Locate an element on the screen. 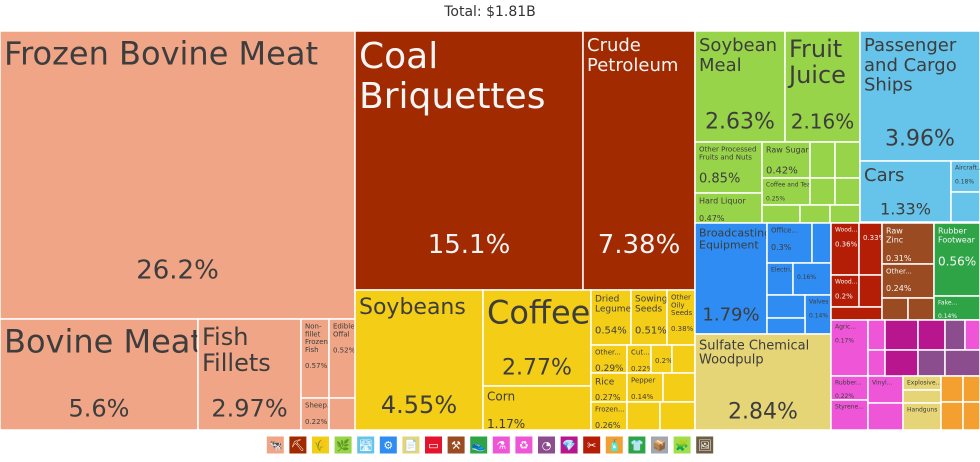  tile-food-s7 is located at coordinates (845, 214).